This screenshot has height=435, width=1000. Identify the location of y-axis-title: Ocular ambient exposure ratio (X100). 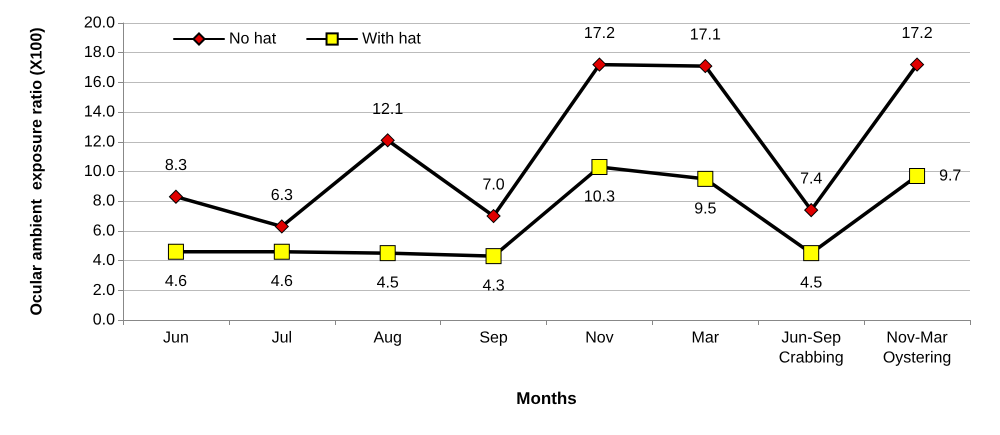
(37, 171).